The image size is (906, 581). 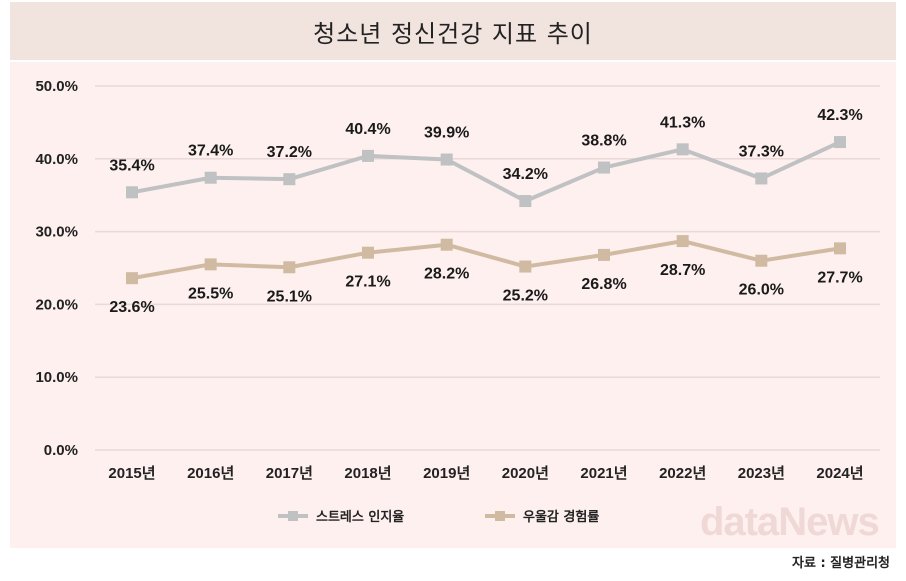 What do you see at coordinates (446, 473) in the screenshot?
I see `x-tick-label: 2019년` at bounding box center [446, 473].